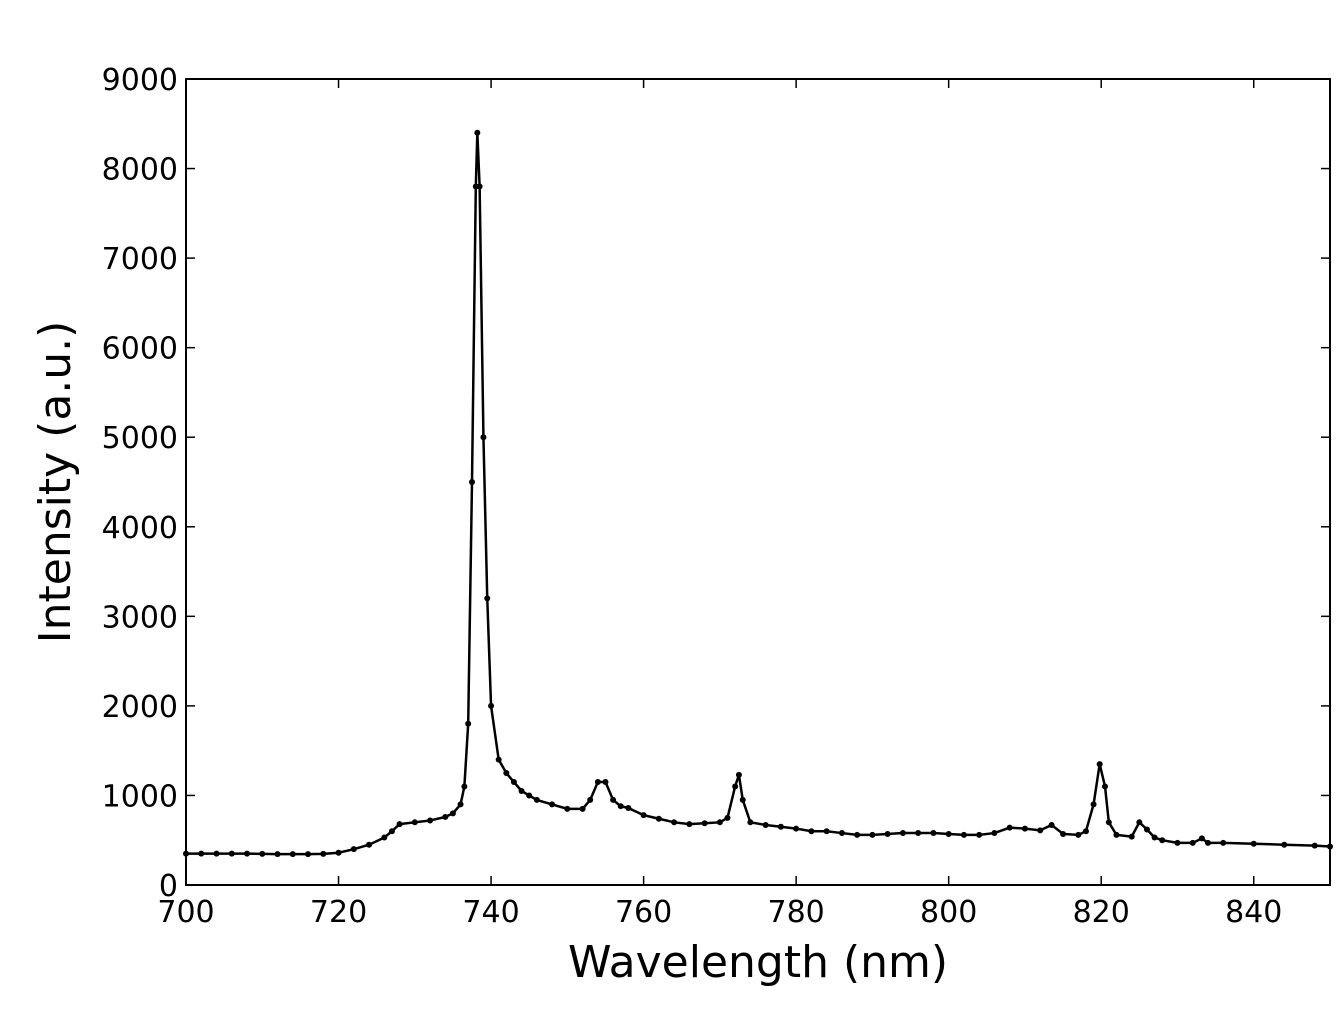 This screenshot has height=1014, width=1344. What do you see at coordinates (140, 349) in the screenshot?
I see `y-tick-label: 6000` at bounding box center [140, 349].